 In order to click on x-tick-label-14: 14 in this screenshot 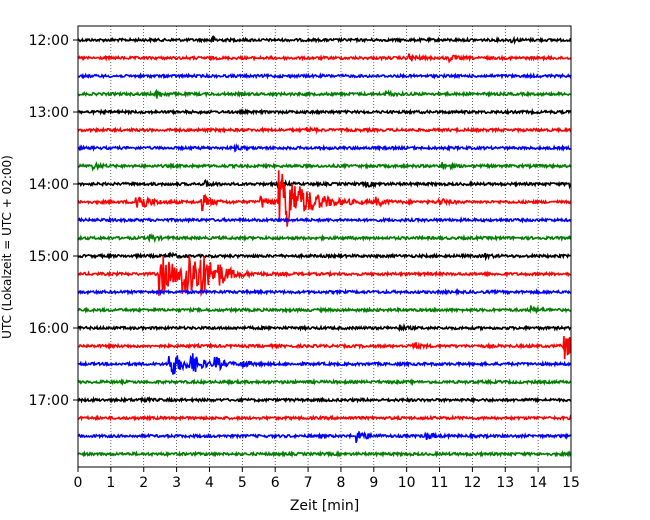, I will do `click(538, 483)`.